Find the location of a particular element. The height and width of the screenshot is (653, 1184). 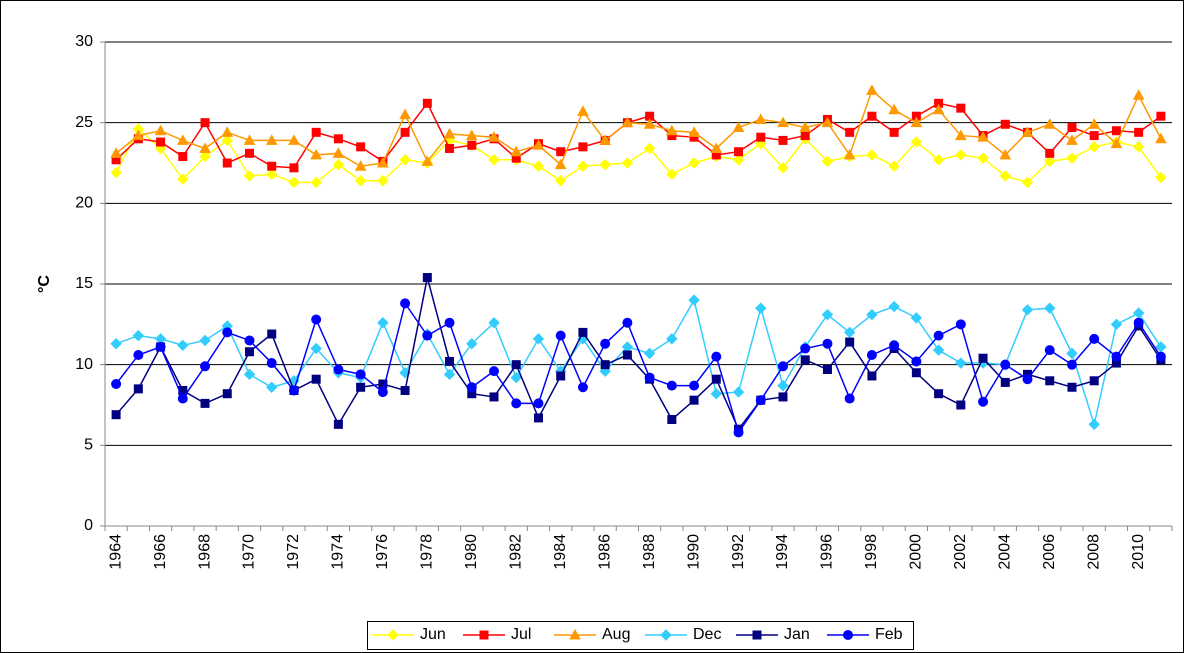

y-tick-label: 10 is located at coordinates (84, 364).